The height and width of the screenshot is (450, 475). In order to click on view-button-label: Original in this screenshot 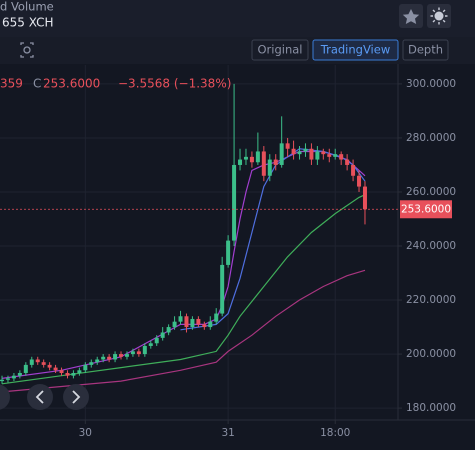, I will do `click(279, 50)`.